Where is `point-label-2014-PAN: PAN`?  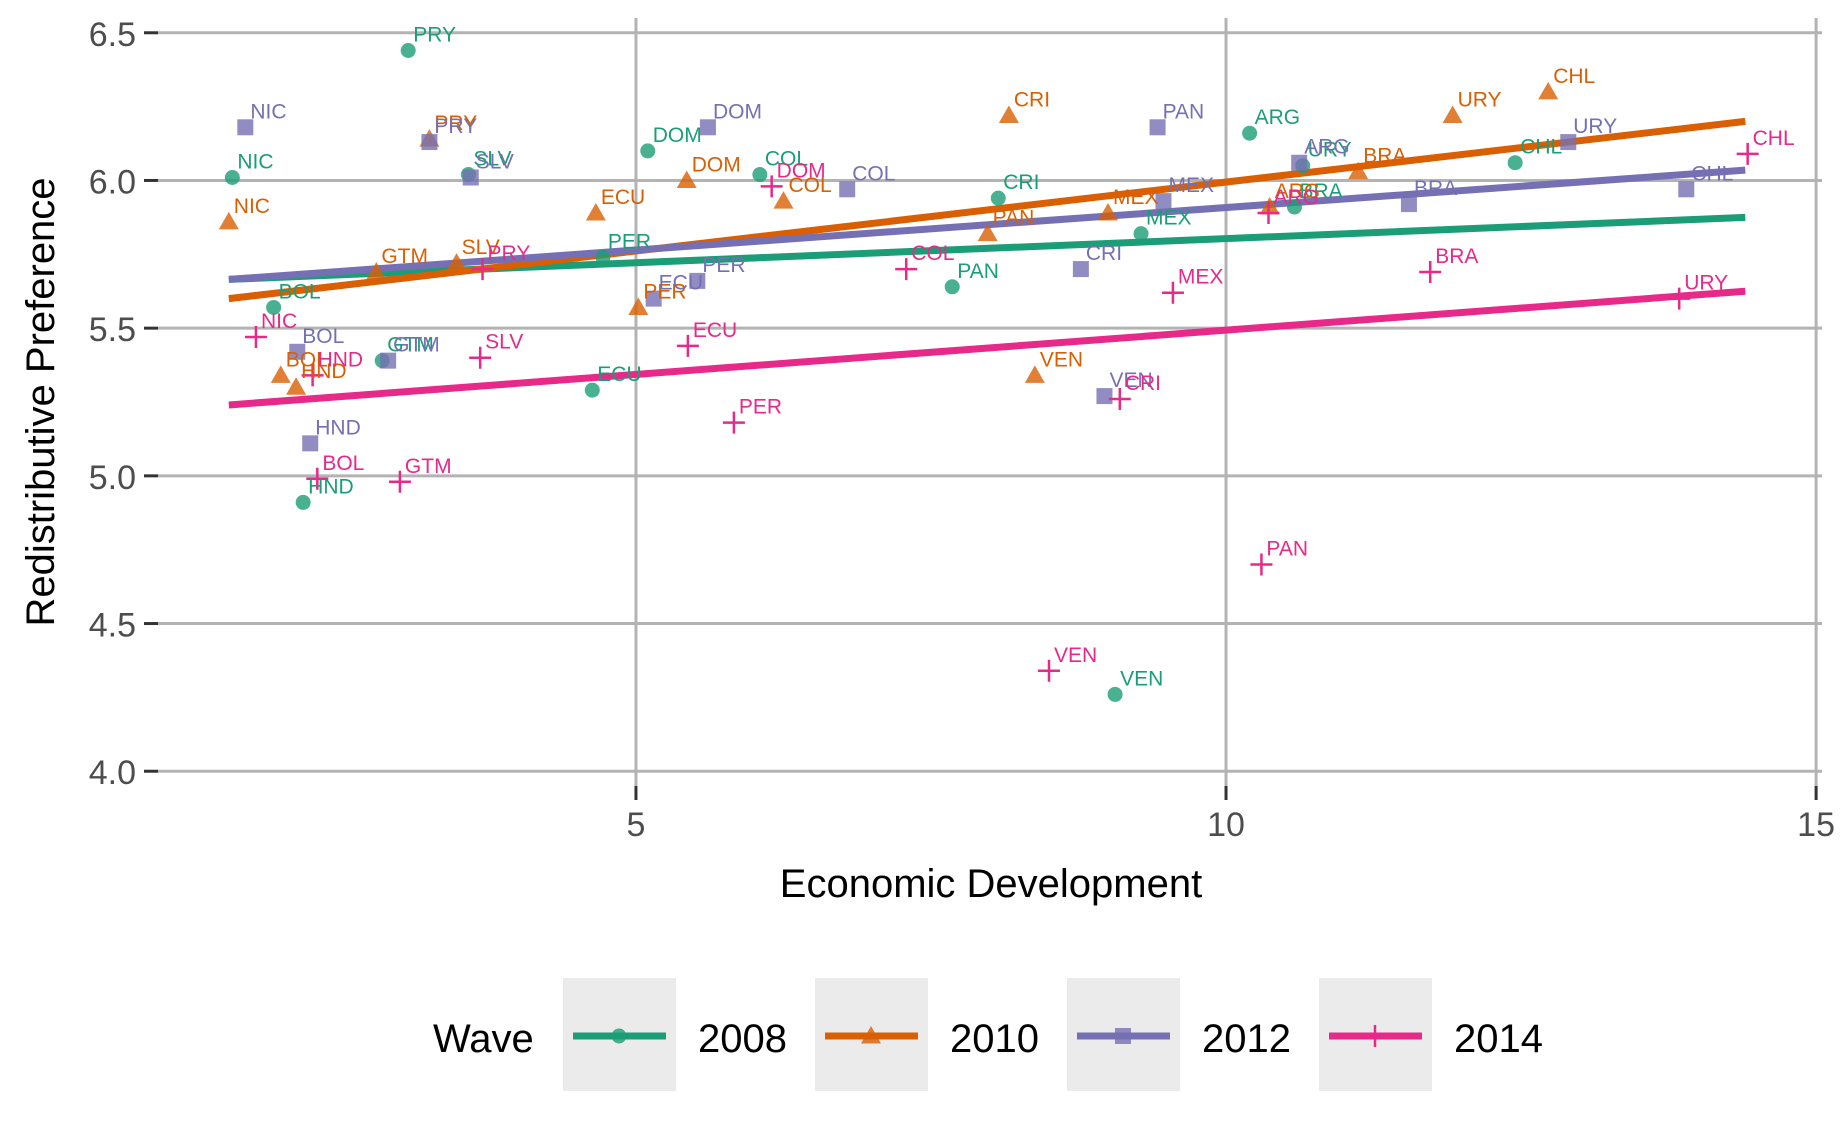 point-label-2014-PAN: PAN is located at coordinates (1287, 548).